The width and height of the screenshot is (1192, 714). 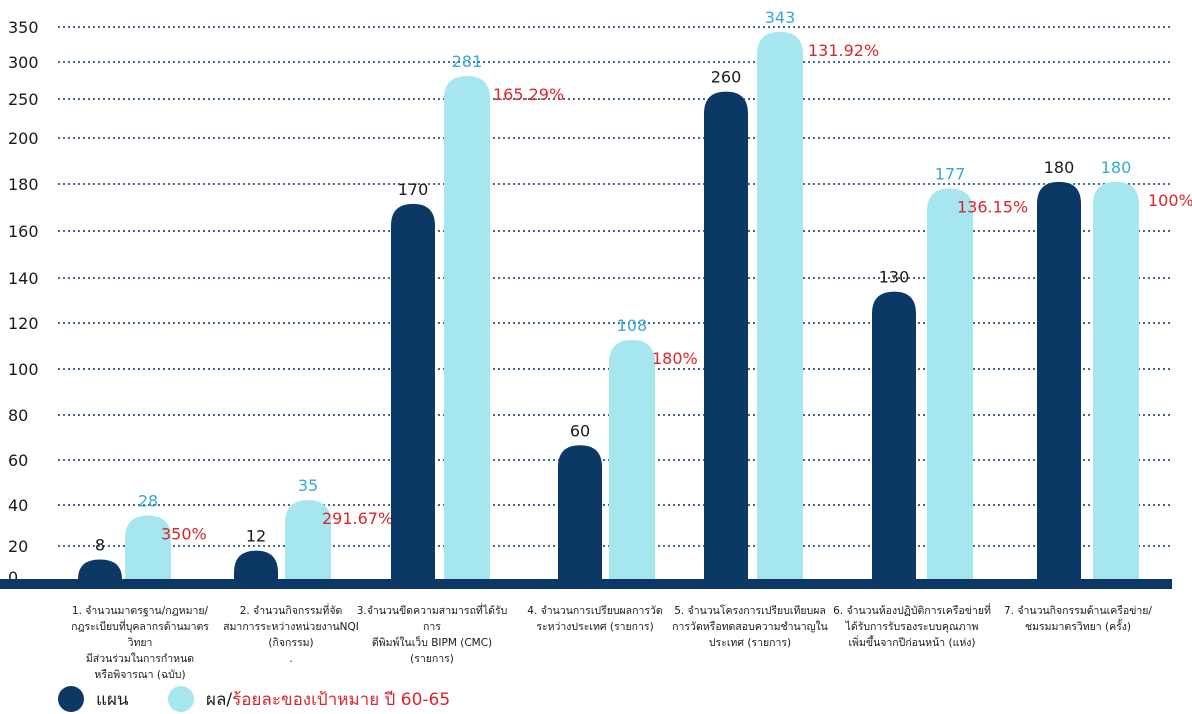 I want to click on data-label-result: 281, so click(x=467, y=61).